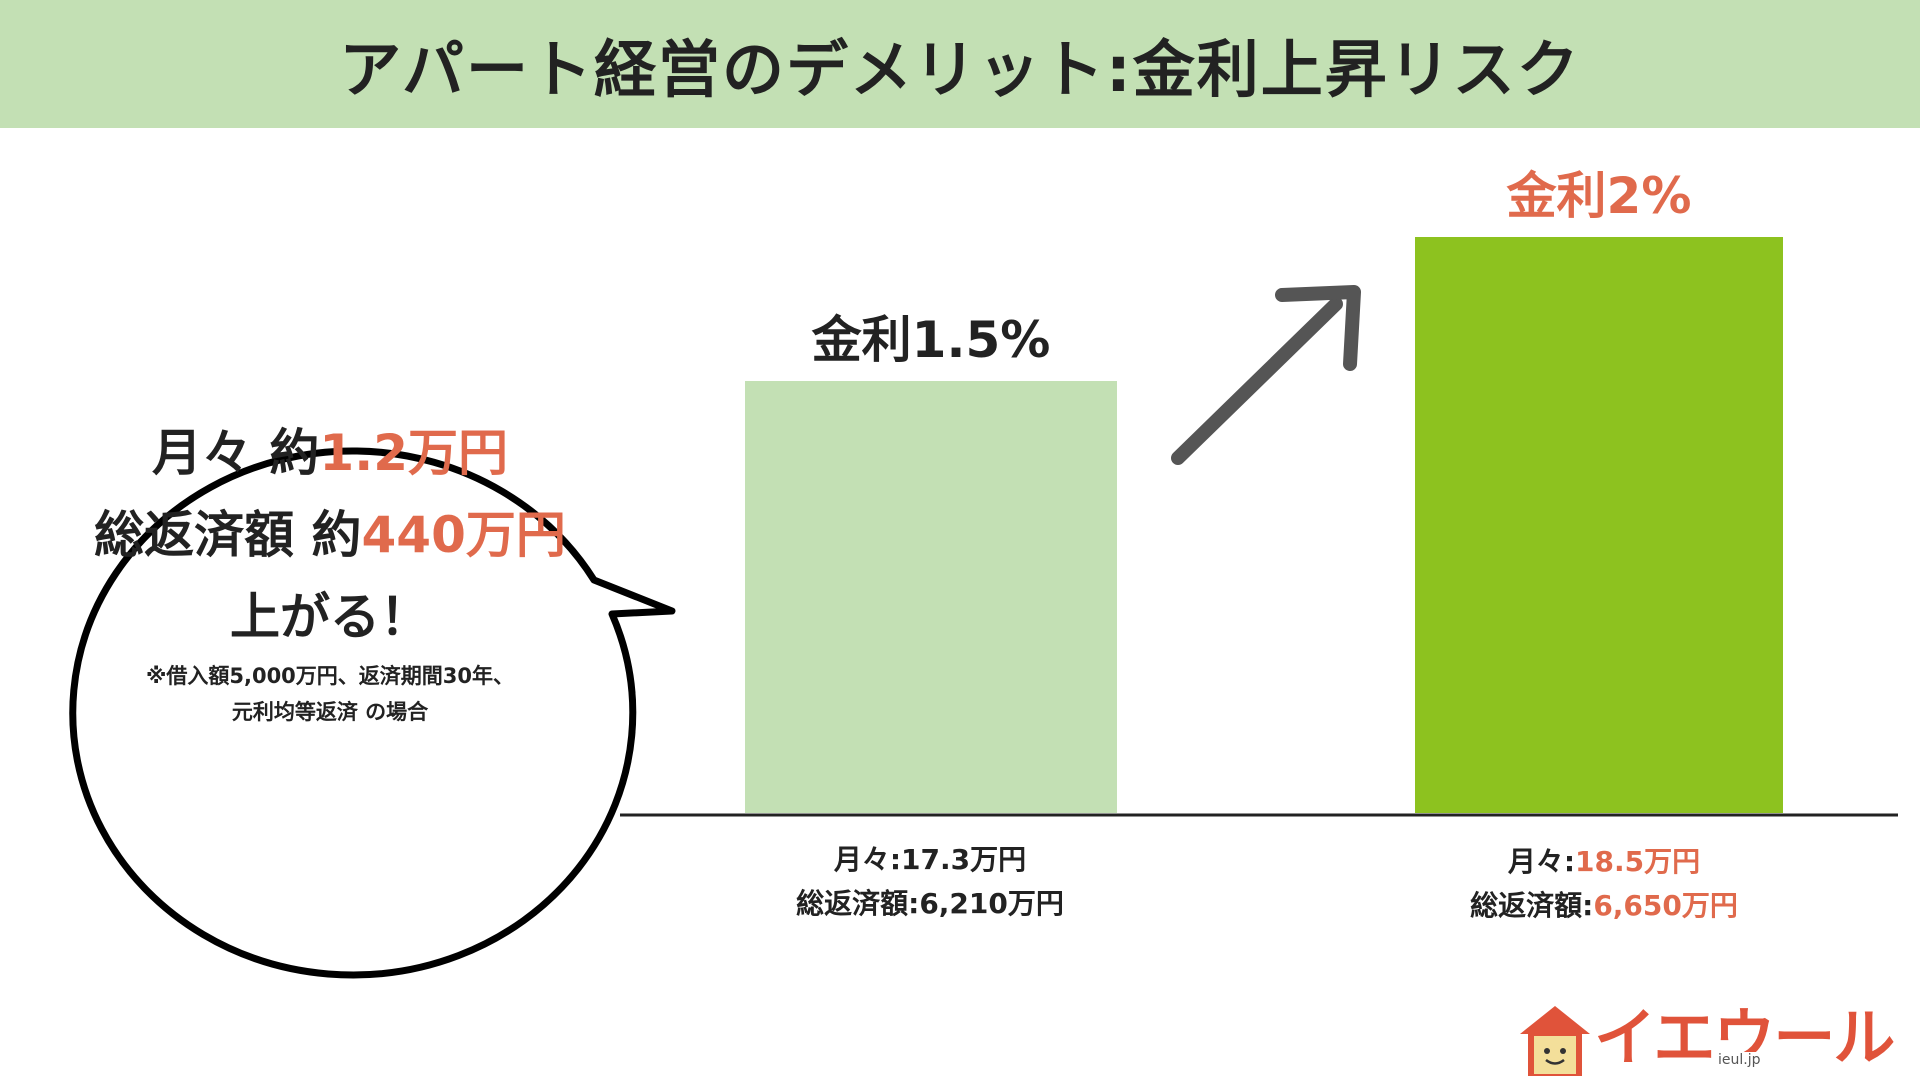 This screenshot has height=1080, width=1920. I want to click on total-repayment-low: 総返済額:6,210万円, so click(930, 903).